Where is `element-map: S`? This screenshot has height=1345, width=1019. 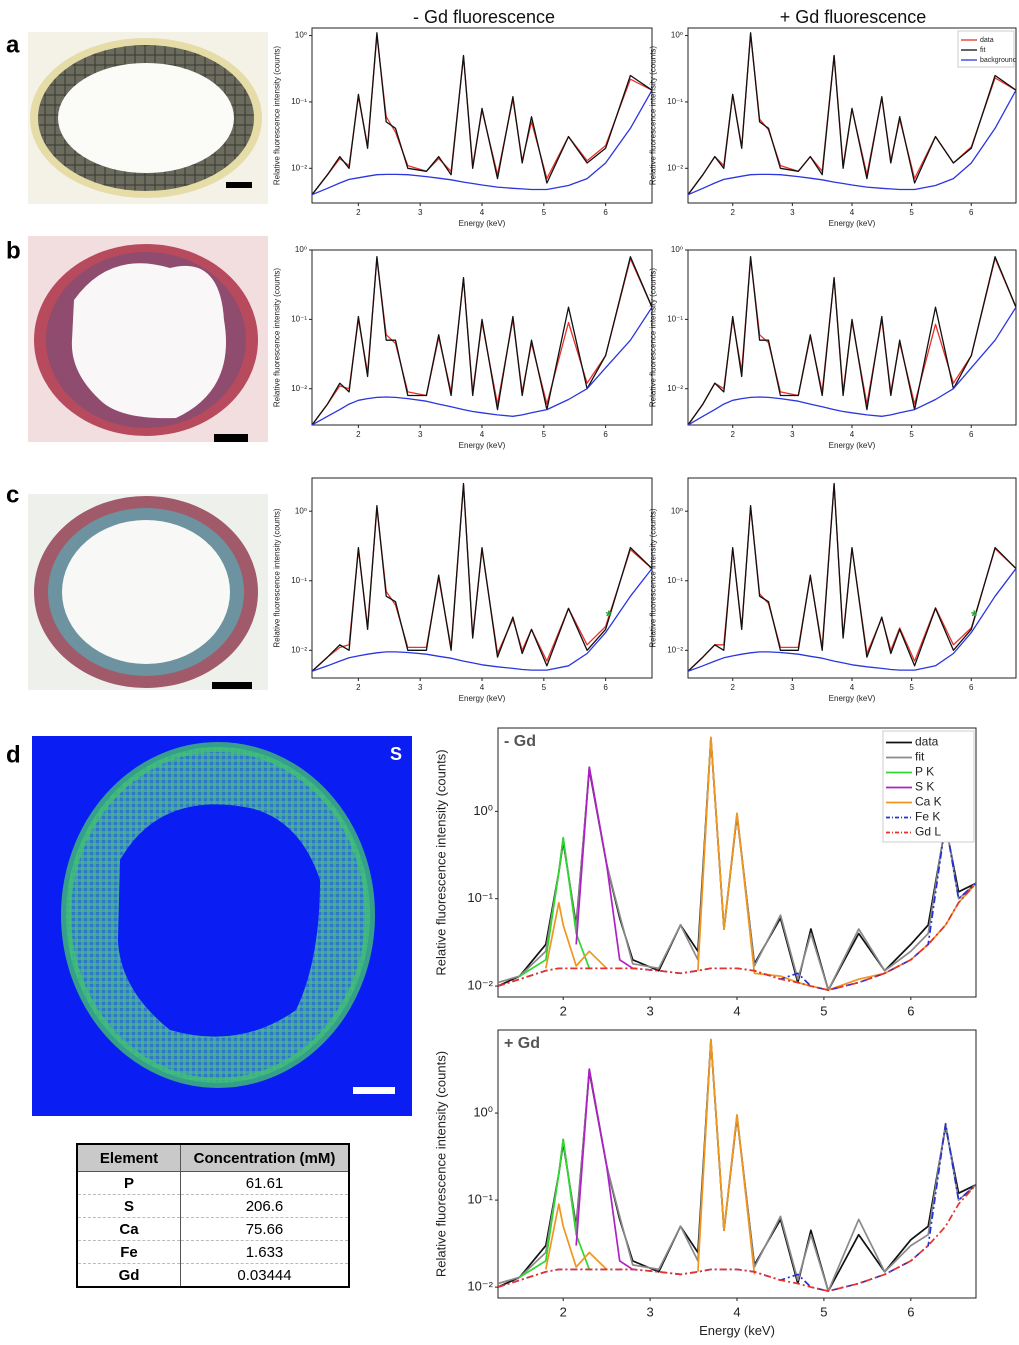 element-map: S is located at coordinates (222, 926).